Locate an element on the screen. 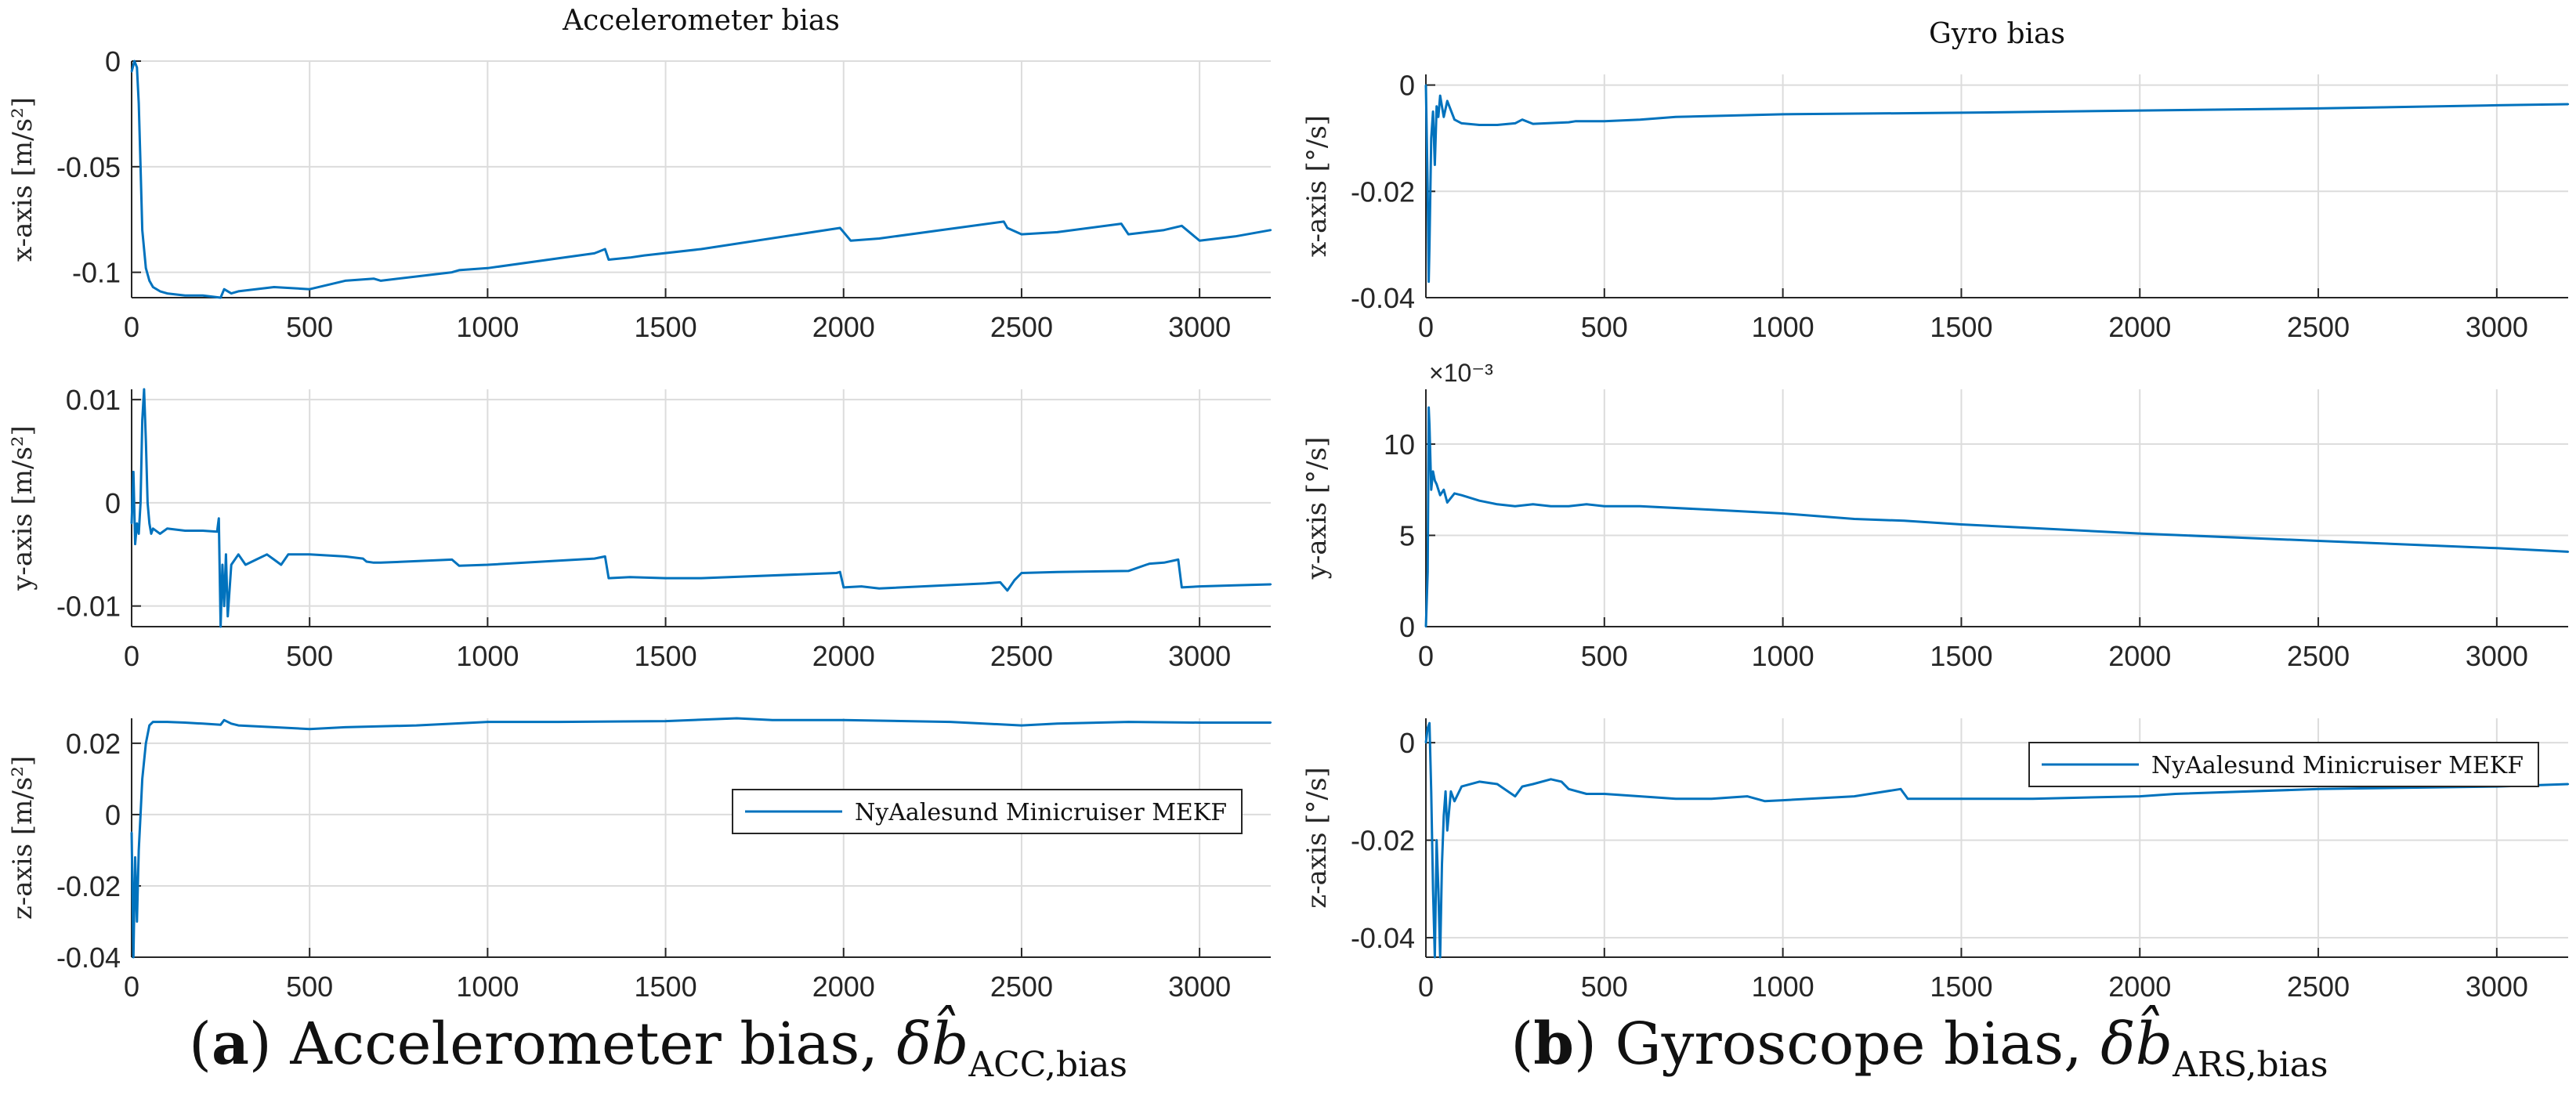 This screenshot has width=2576, height=1117. plot-3-legend-label: NyAalesund Minicruiser MEKF is located at coordinates (1041, 812).